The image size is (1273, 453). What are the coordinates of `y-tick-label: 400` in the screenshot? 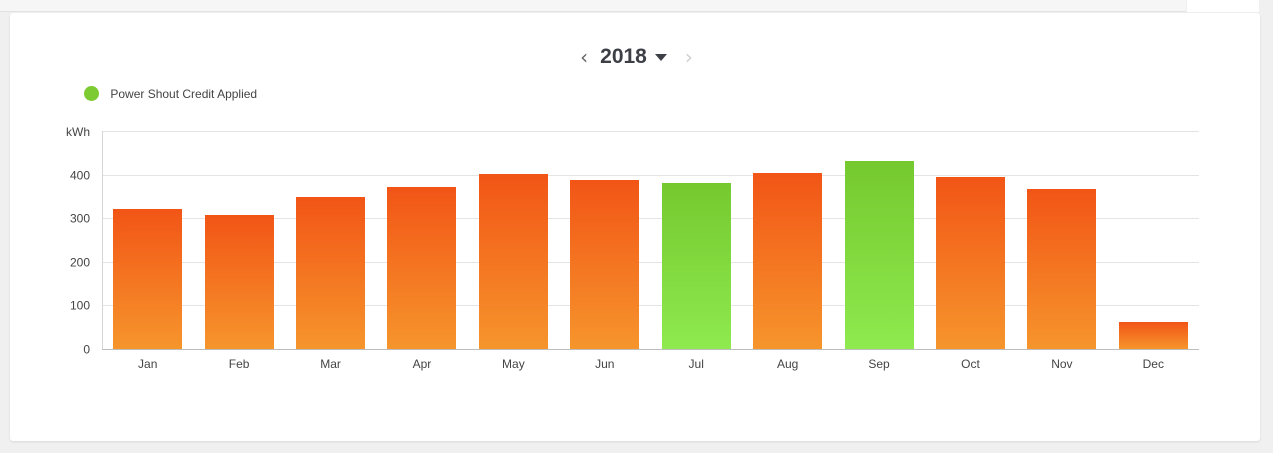 It's located at (80, 176).